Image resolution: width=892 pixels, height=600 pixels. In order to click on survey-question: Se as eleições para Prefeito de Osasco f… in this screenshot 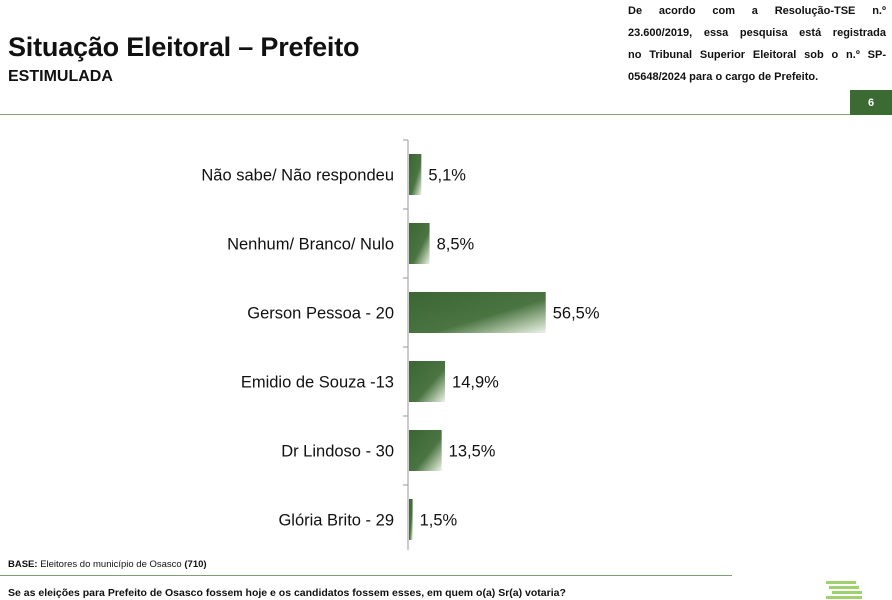, I will do `click(287, 593)`.